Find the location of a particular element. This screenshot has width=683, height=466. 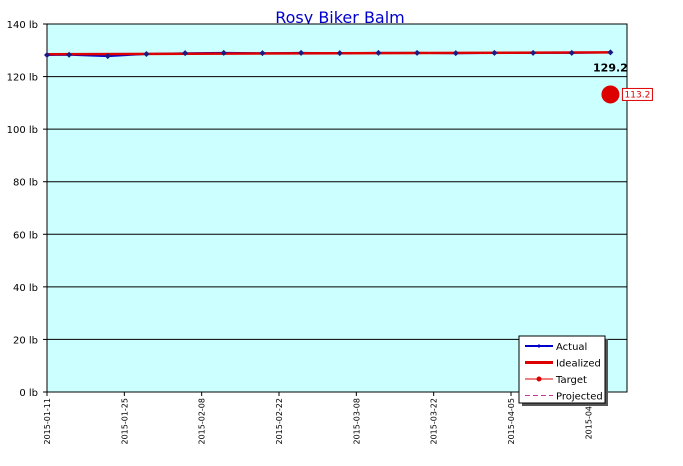

legend-marker-target is located at coordinates (539, 379).